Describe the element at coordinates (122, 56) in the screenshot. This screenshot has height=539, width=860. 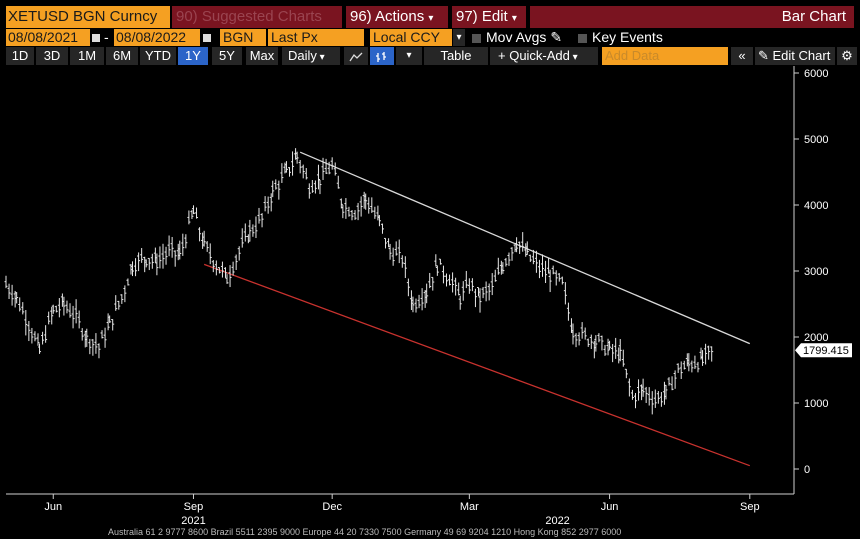
I see `range-6m-button: 6M` at that location.